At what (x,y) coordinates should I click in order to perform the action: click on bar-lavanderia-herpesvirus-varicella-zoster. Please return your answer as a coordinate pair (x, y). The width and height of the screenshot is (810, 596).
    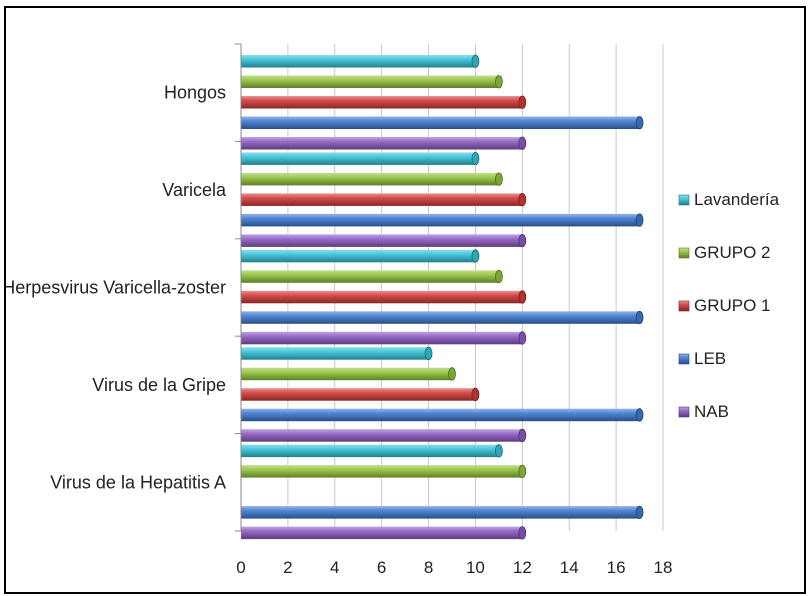
    Looking at the image, I should click on (360, 256).